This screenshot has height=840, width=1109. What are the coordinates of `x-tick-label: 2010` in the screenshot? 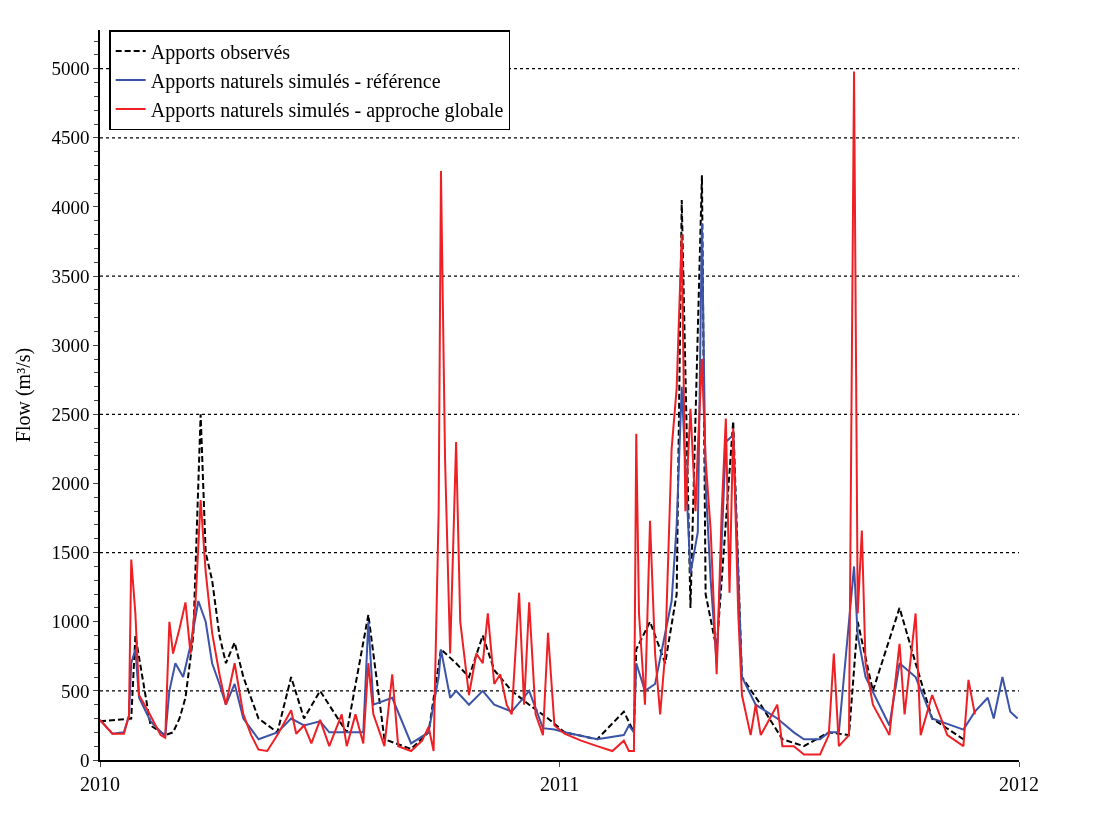 It's located at (100, 783).